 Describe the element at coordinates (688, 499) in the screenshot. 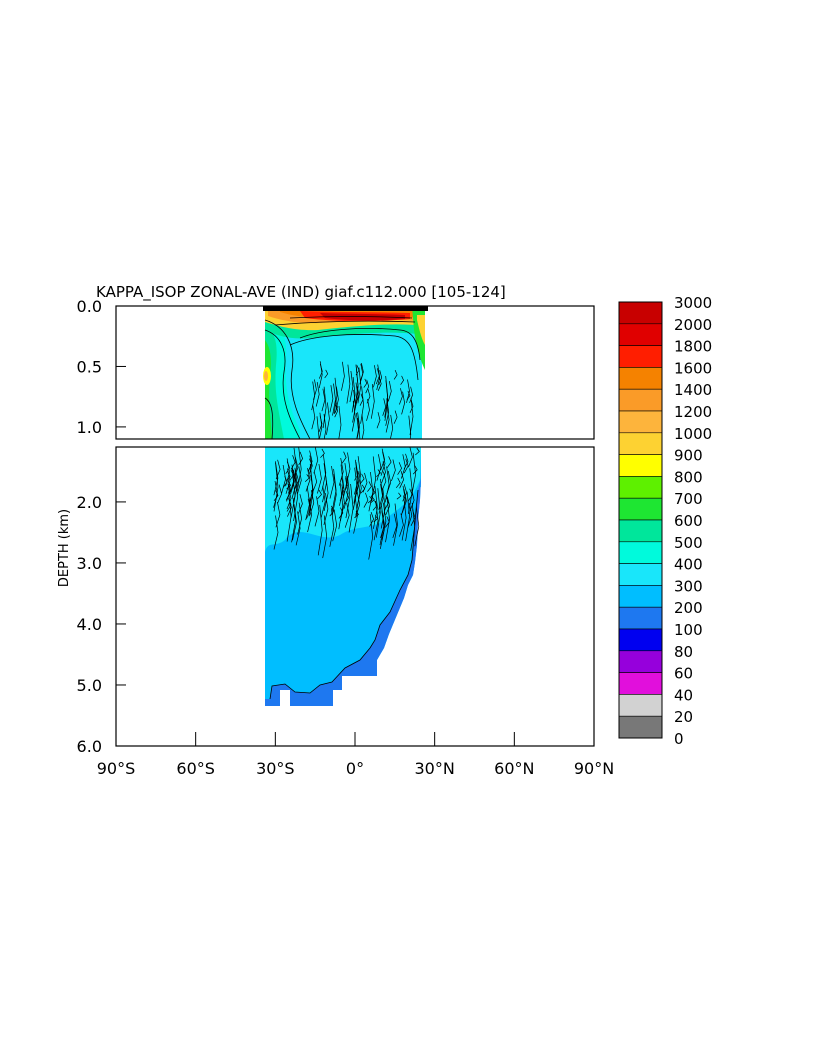

I see `colorbar-label: 700` at that location.